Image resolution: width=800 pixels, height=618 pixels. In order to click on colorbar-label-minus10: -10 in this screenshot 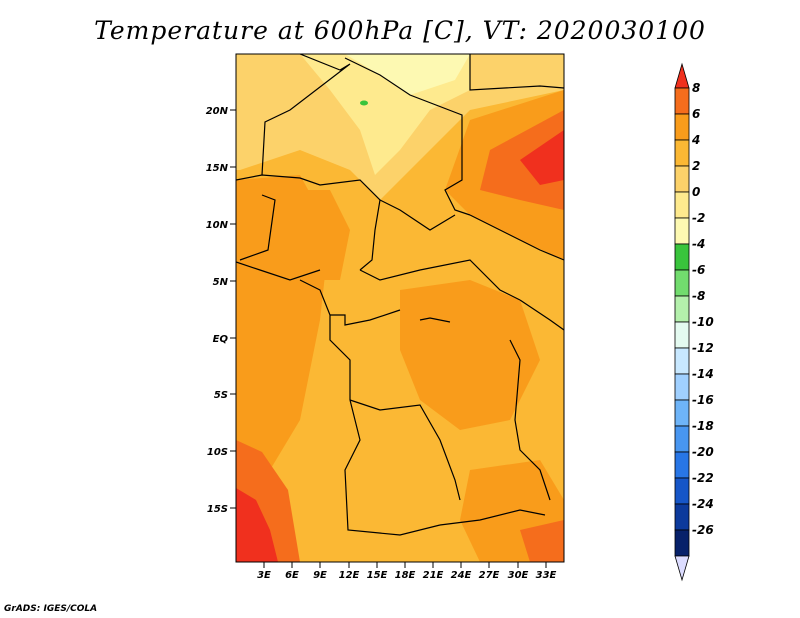, I will do `click(703, 322)`.